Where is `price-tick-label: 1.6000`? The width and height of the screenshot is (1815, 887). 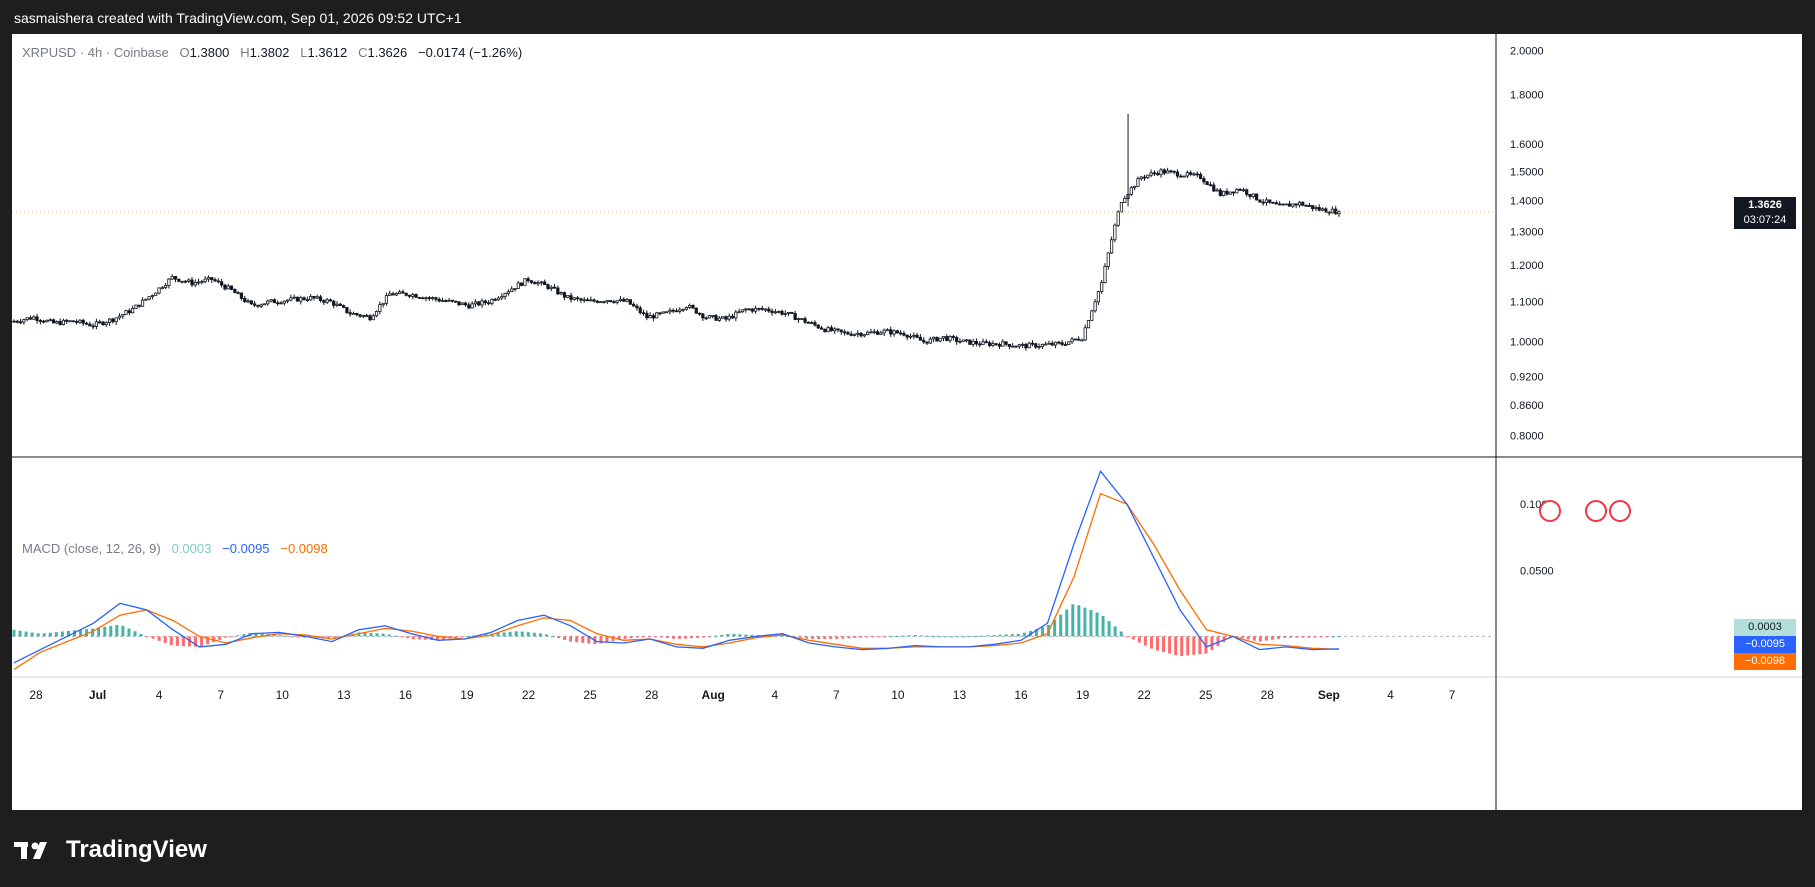 price-tick-label: 1.6000 is located at coordinates (1527, 145).